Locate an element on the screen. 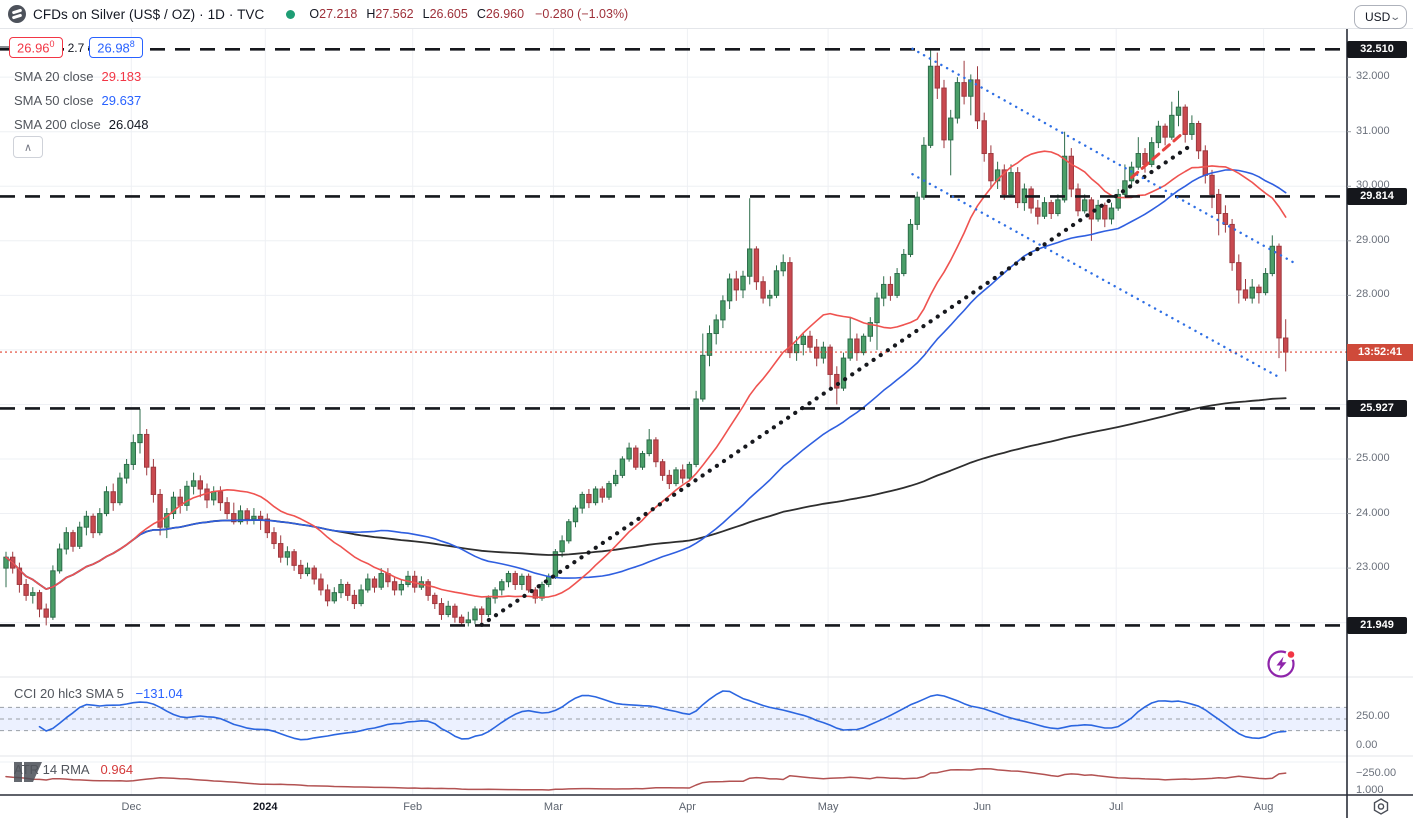 This screenshot has width=1413, height=818. price-tick-label: 23.000 is located at coordinates (1373, 567).